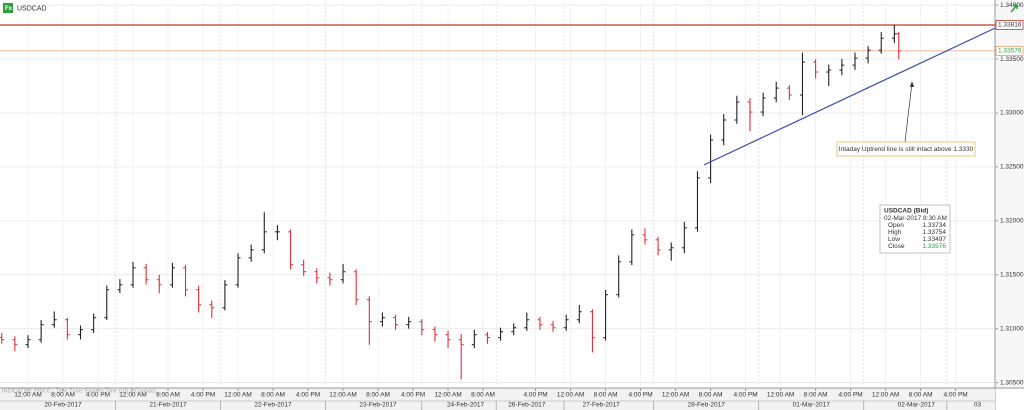 Image resolution: width=1024 pixels, height=410 pixels. Describe the element at coordinates (896, 225) in the screenshot. I see `tooltip-label: Open` at that location.